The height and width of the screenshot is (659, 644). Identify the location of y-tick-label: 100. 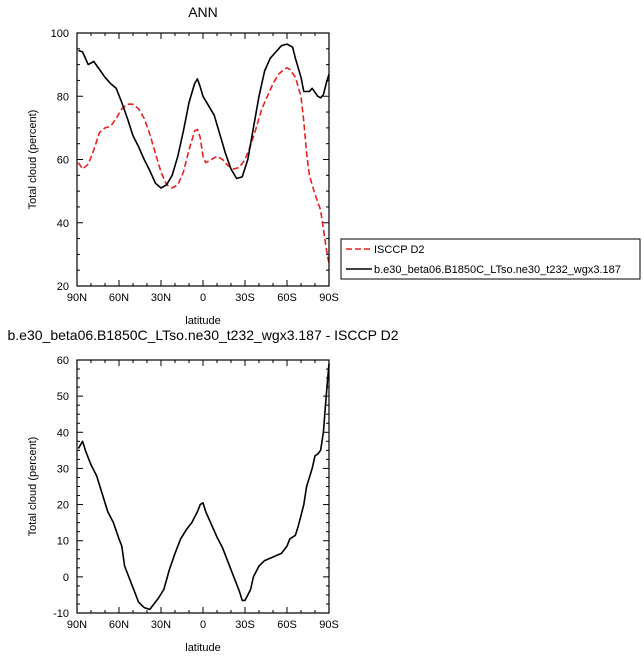
(60, 34).